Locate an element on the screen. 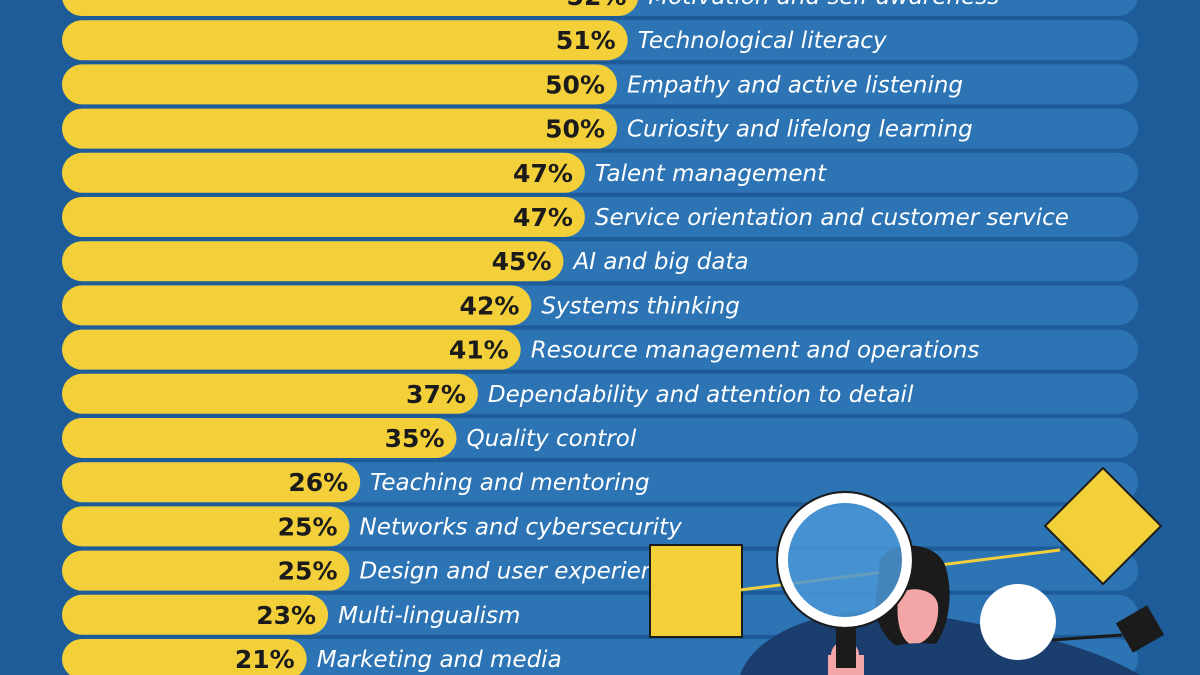 The height and width of the screenshot is (675, 1200). category-label: AI and big data is located at coordinates (660, 262).